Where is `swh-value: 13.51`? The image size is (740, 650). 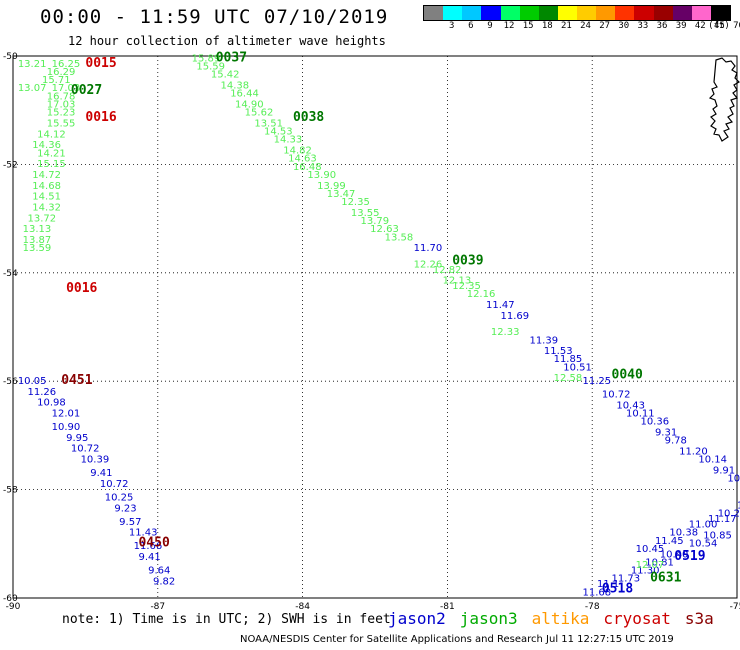
swh-value: 13.51 is located at coordinates (268, 123).